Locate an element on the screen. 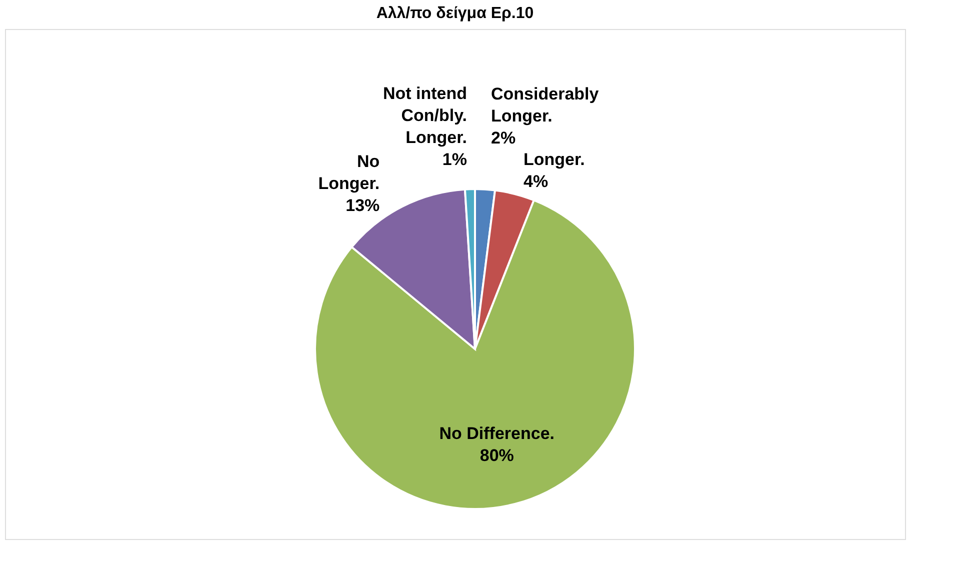 Image resolution: width=957 pixels, height=575 pixels. data-label: 1% is located at coordinates (454, 160).